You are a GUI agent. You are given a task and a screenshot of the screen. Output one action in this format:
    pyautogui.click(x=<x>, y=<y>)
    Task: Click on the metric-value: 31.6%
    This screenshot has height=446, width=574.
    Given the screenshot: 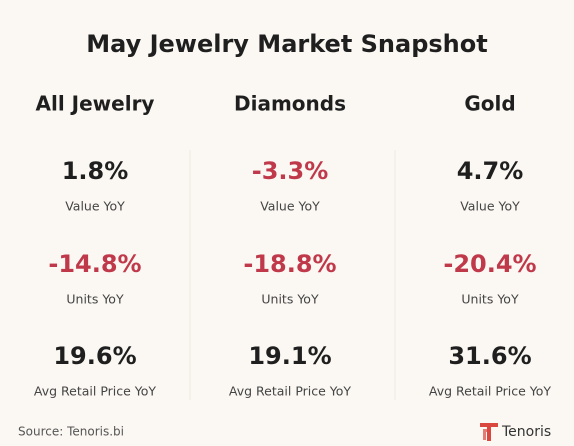 What is the action you would take?
    pyautogui.click(x=489, y=356)
    